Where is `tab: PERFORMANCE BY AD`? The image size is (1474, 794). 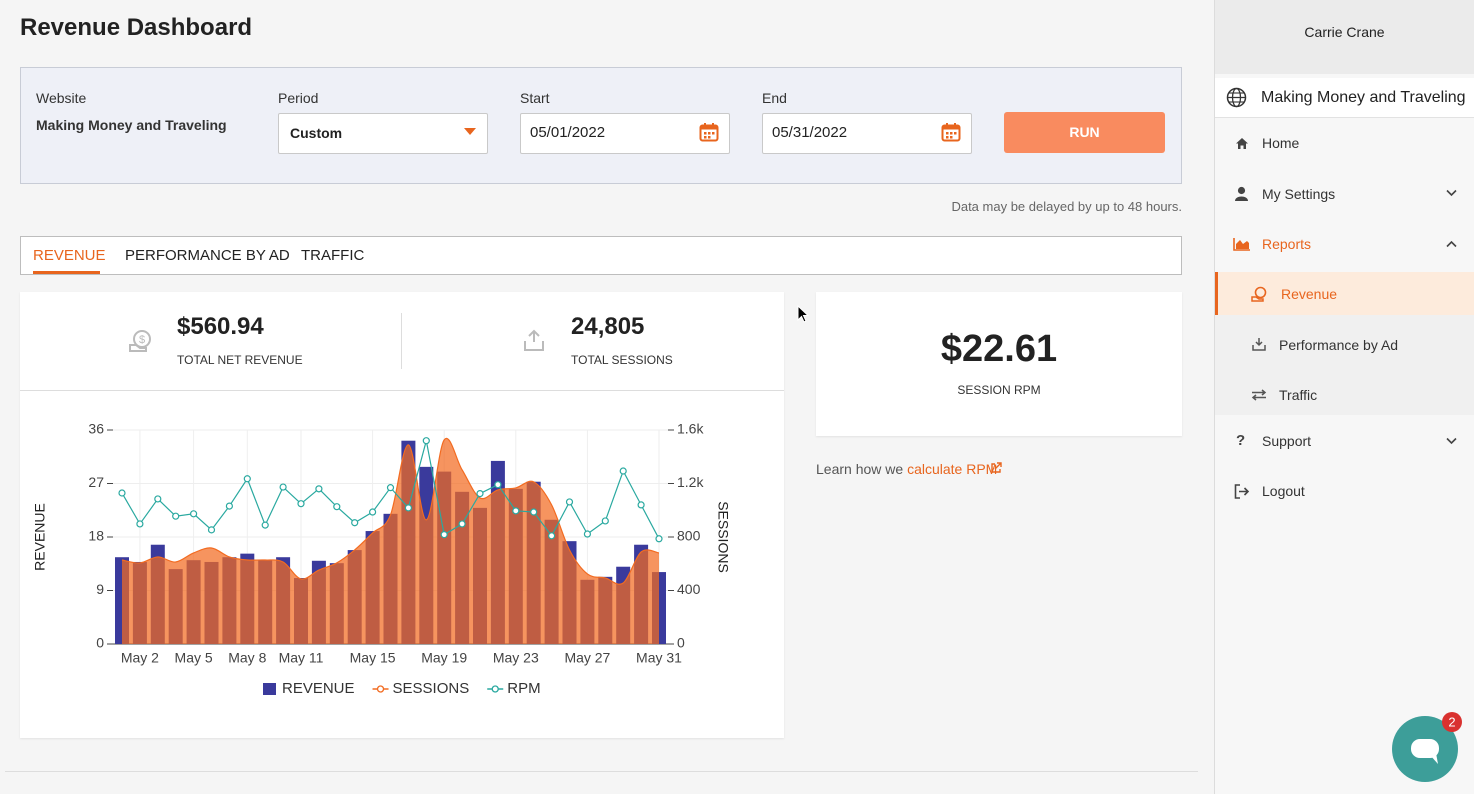
tab: PERFORMANCE BY AD is located at coordinates (207, 255).